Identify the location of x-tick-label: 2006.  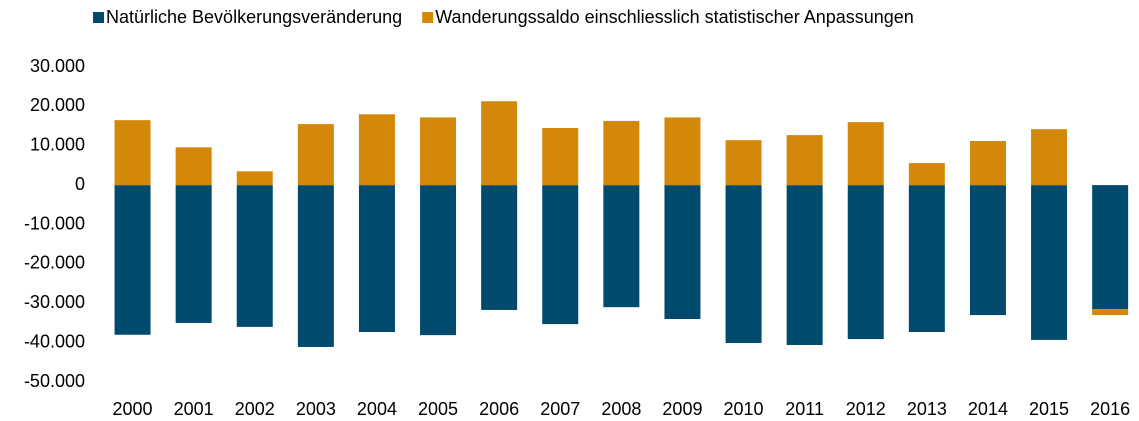
(499, 409).